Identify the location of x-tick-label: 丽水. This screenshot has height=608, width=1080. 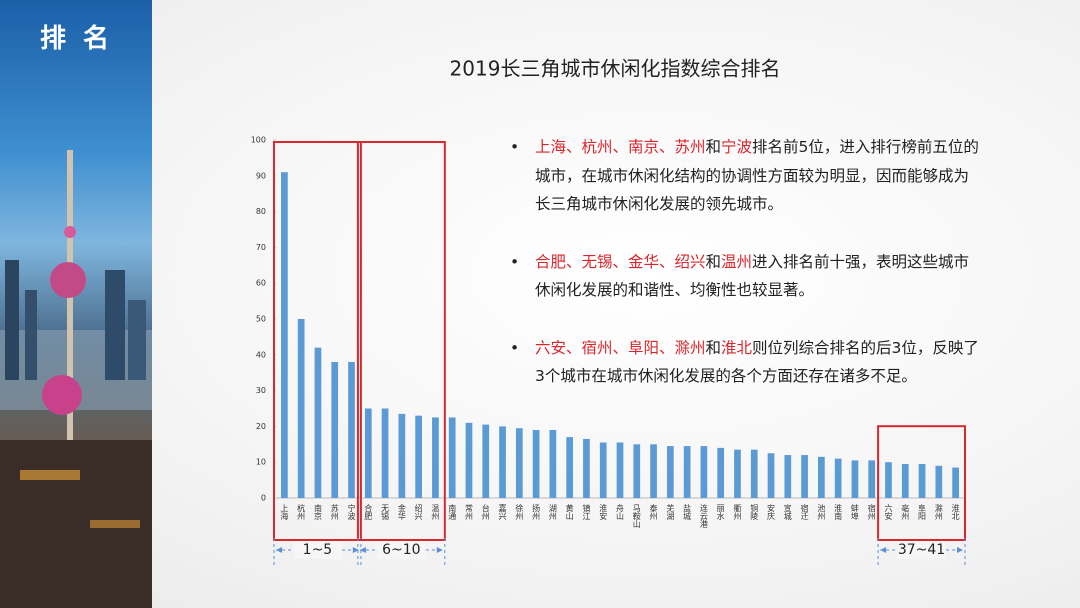
(720, 512).